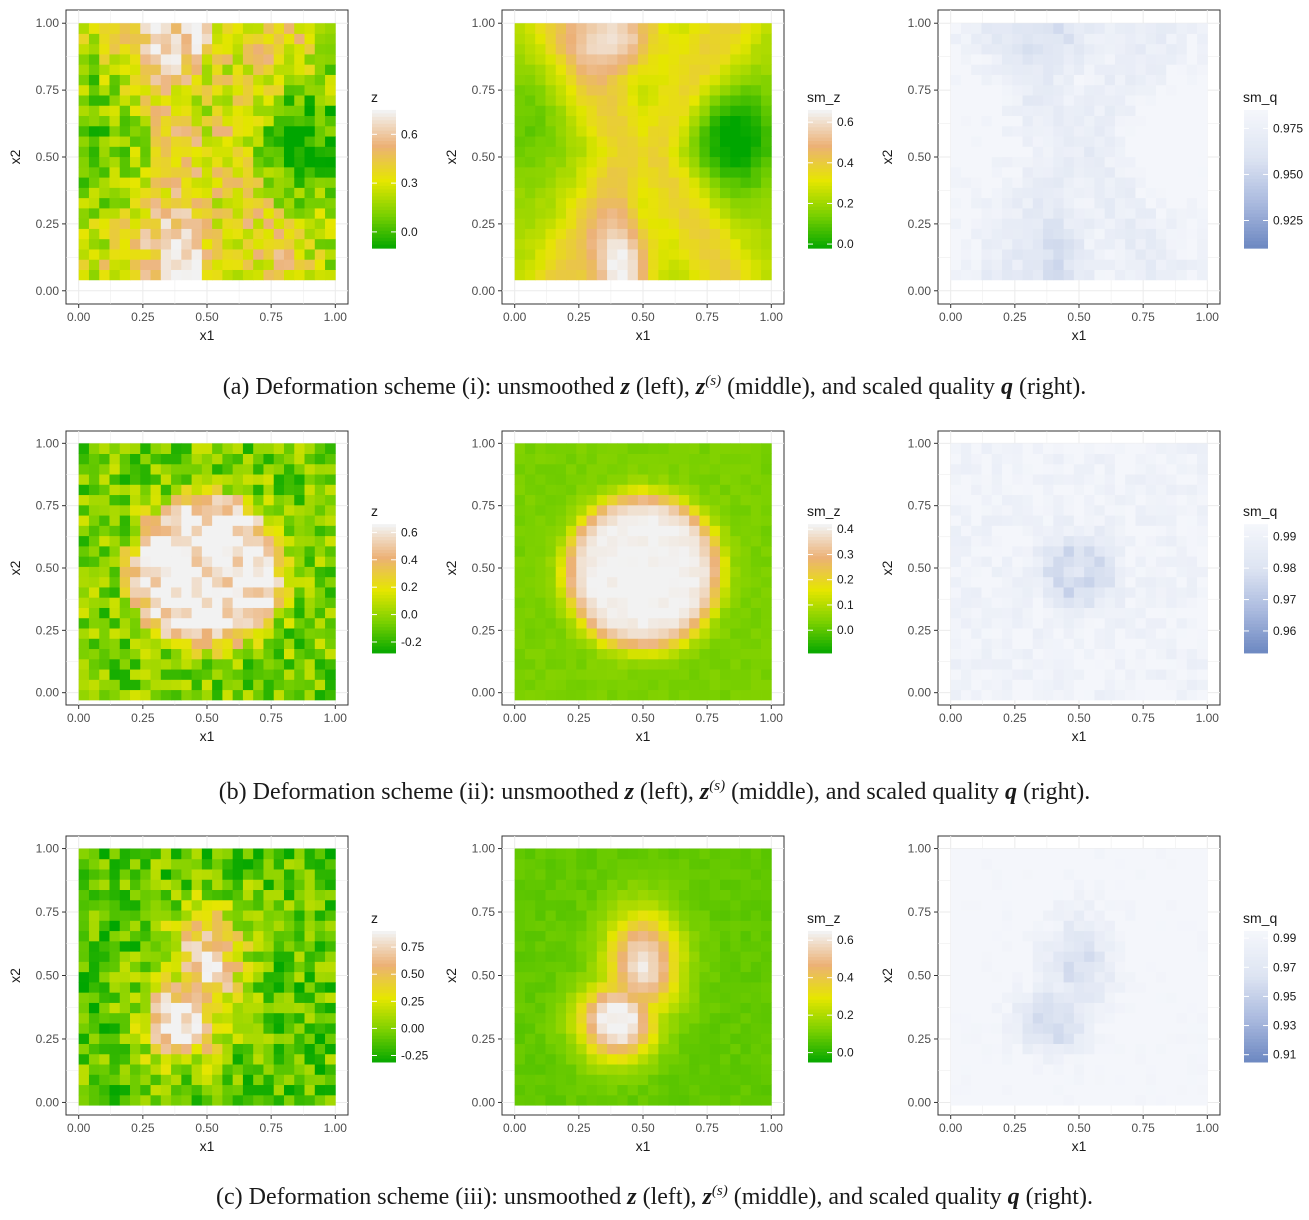  What do you see at coordinates (1285, 537) in the screenshot?
I see `legend-tick-label: 0.99` at bounding box center [1285, 537].